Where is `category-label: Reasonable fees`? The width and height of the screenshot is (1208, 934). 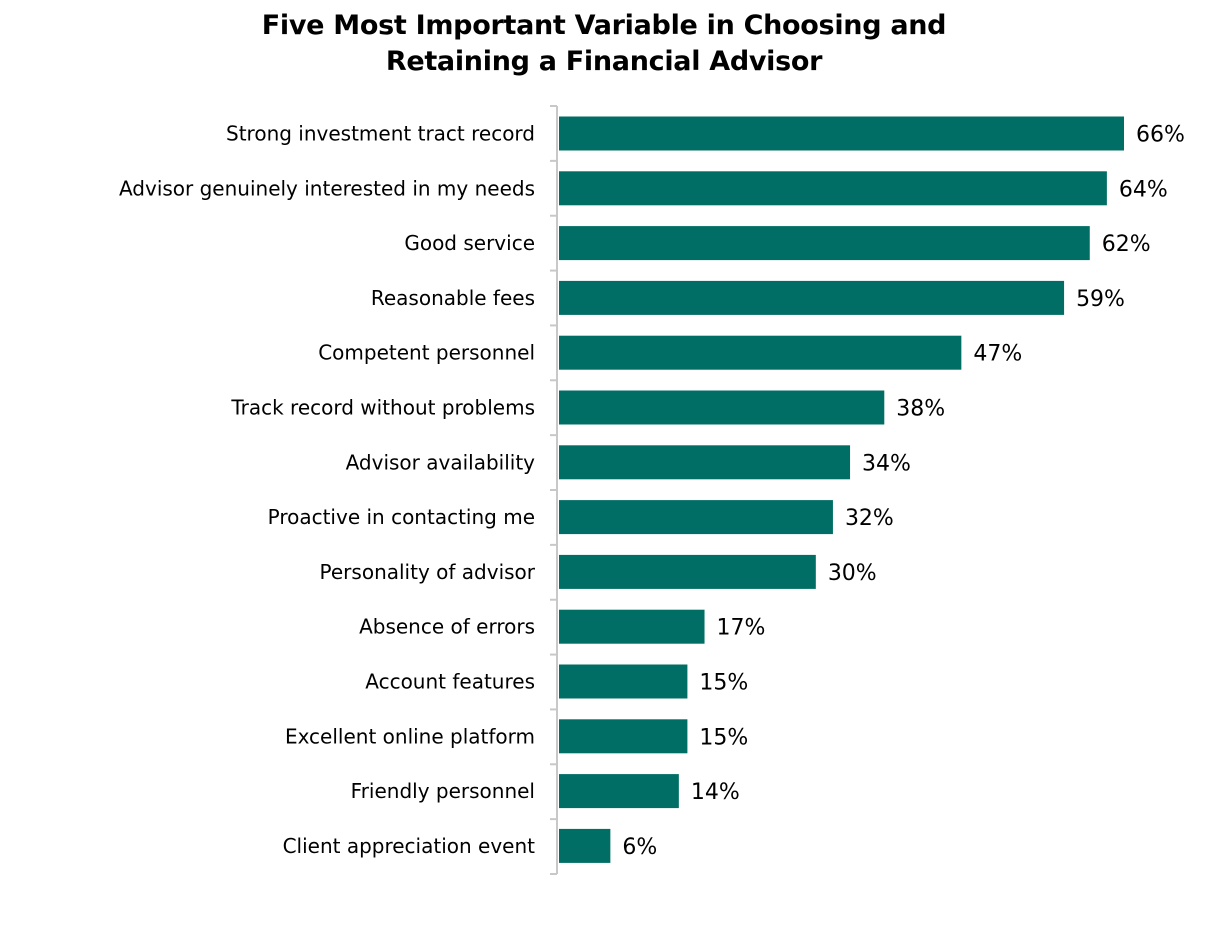 category-label: Reasonable fees is located at coordinates (453, 298).